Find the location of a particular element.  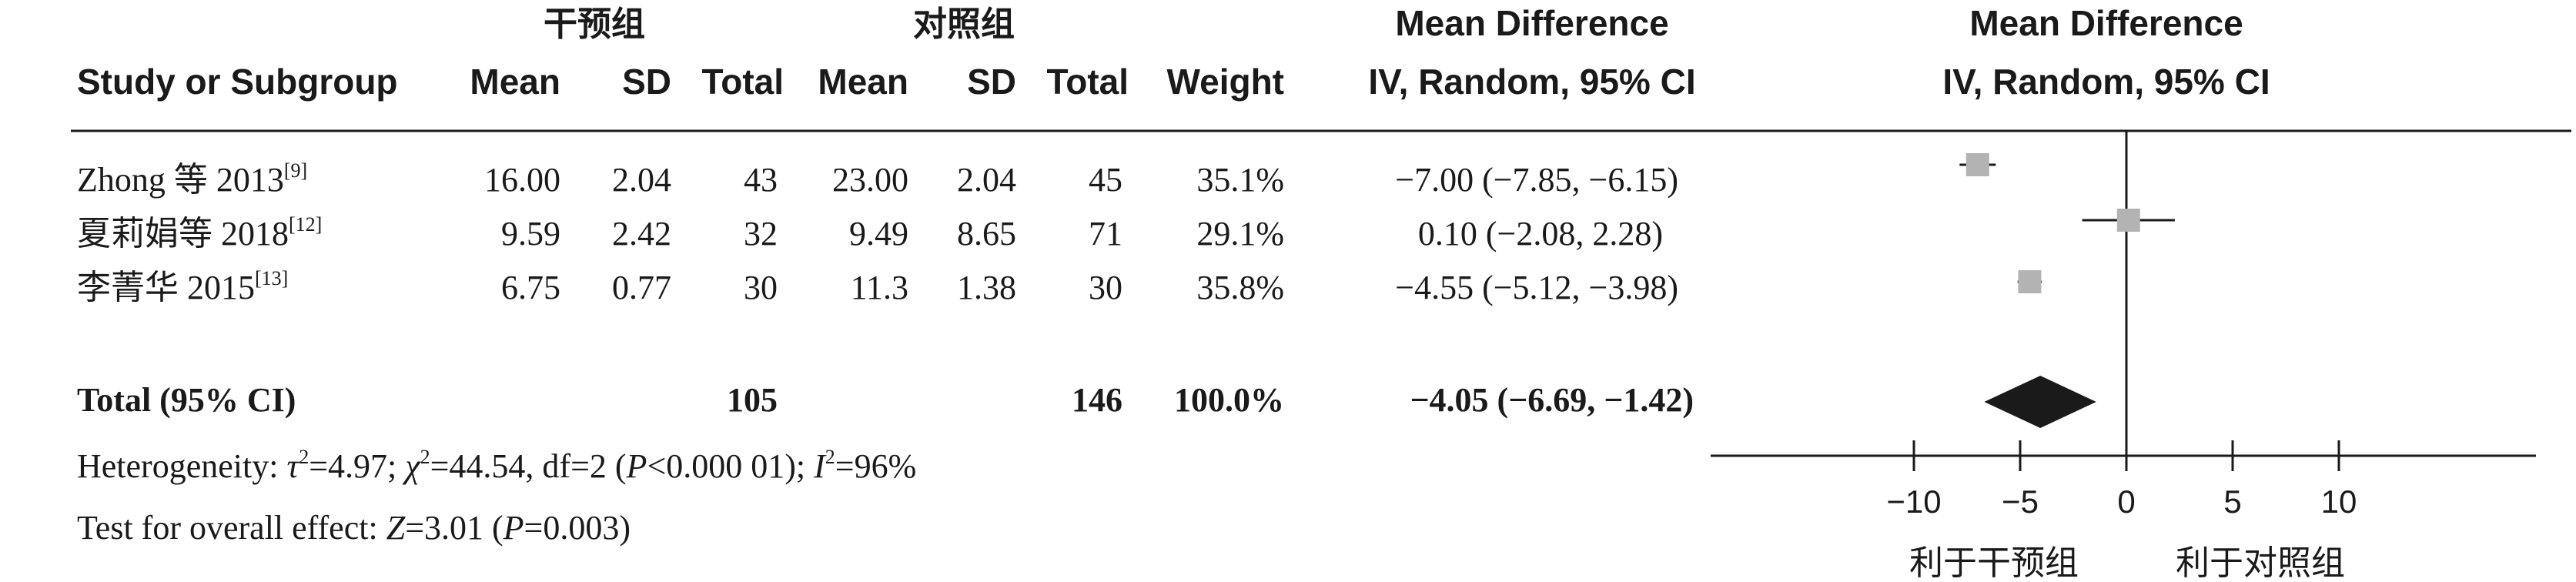

mean-intervention: 9.59 is located at coordinates (531, 234).